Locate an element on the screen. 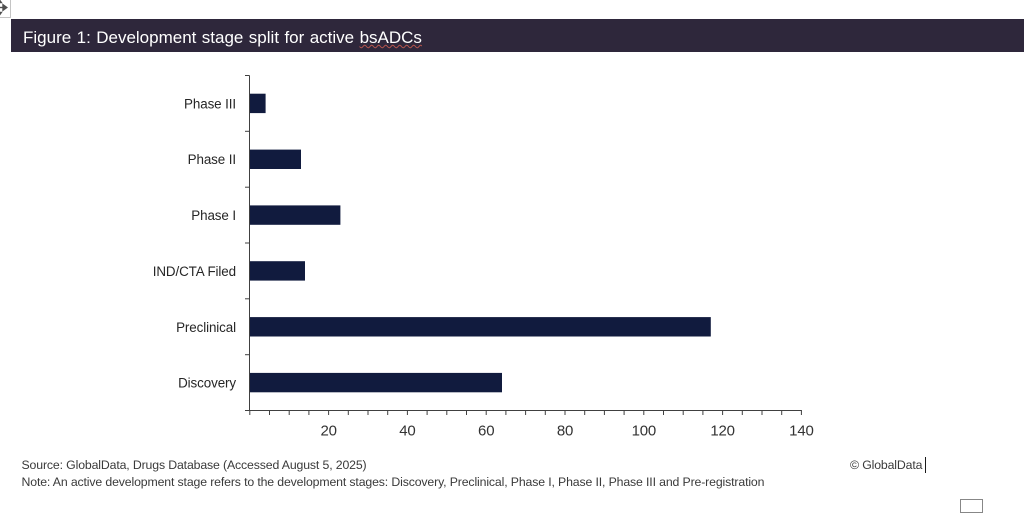 The width and height of the screenshot is (1024, 513). svg-text: 20 is located at coordinates (328, 431).